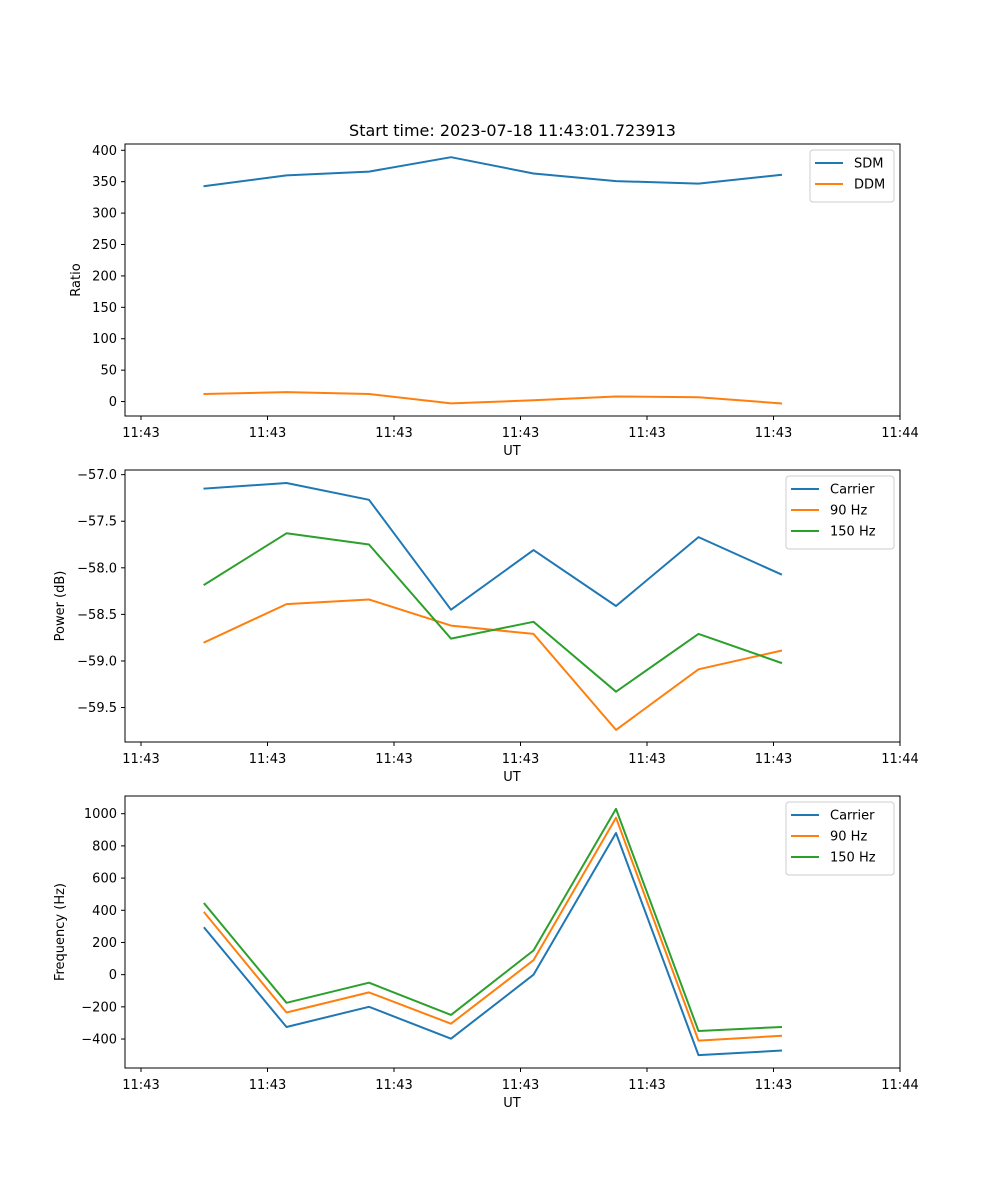  Describe the element at coordinates (97, 708) in the screenshot. I see `y-tick-label: −59.5` at that location.